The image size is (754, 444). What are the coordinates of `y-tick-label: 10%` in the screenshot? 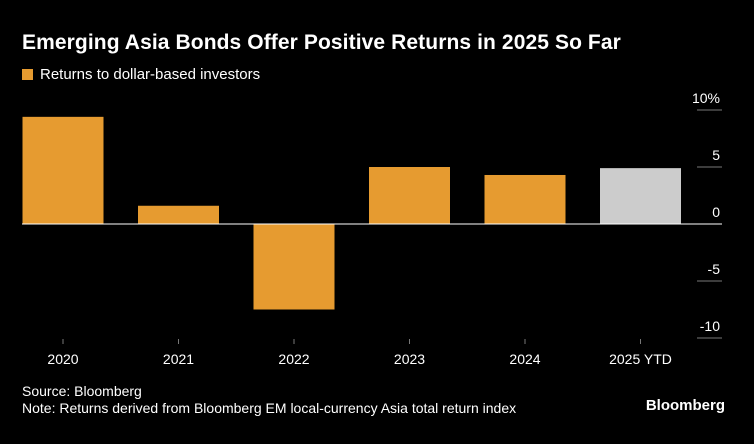 It's located at (706, 98).